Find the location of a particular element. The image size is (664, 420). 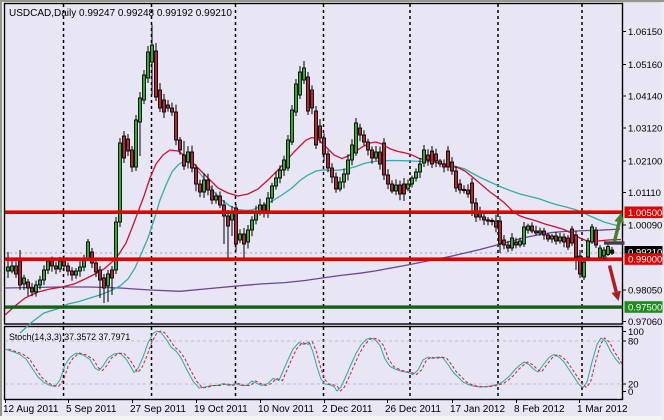

svg-text: 27 Sep 2011 is located at coordinates (158, 409).